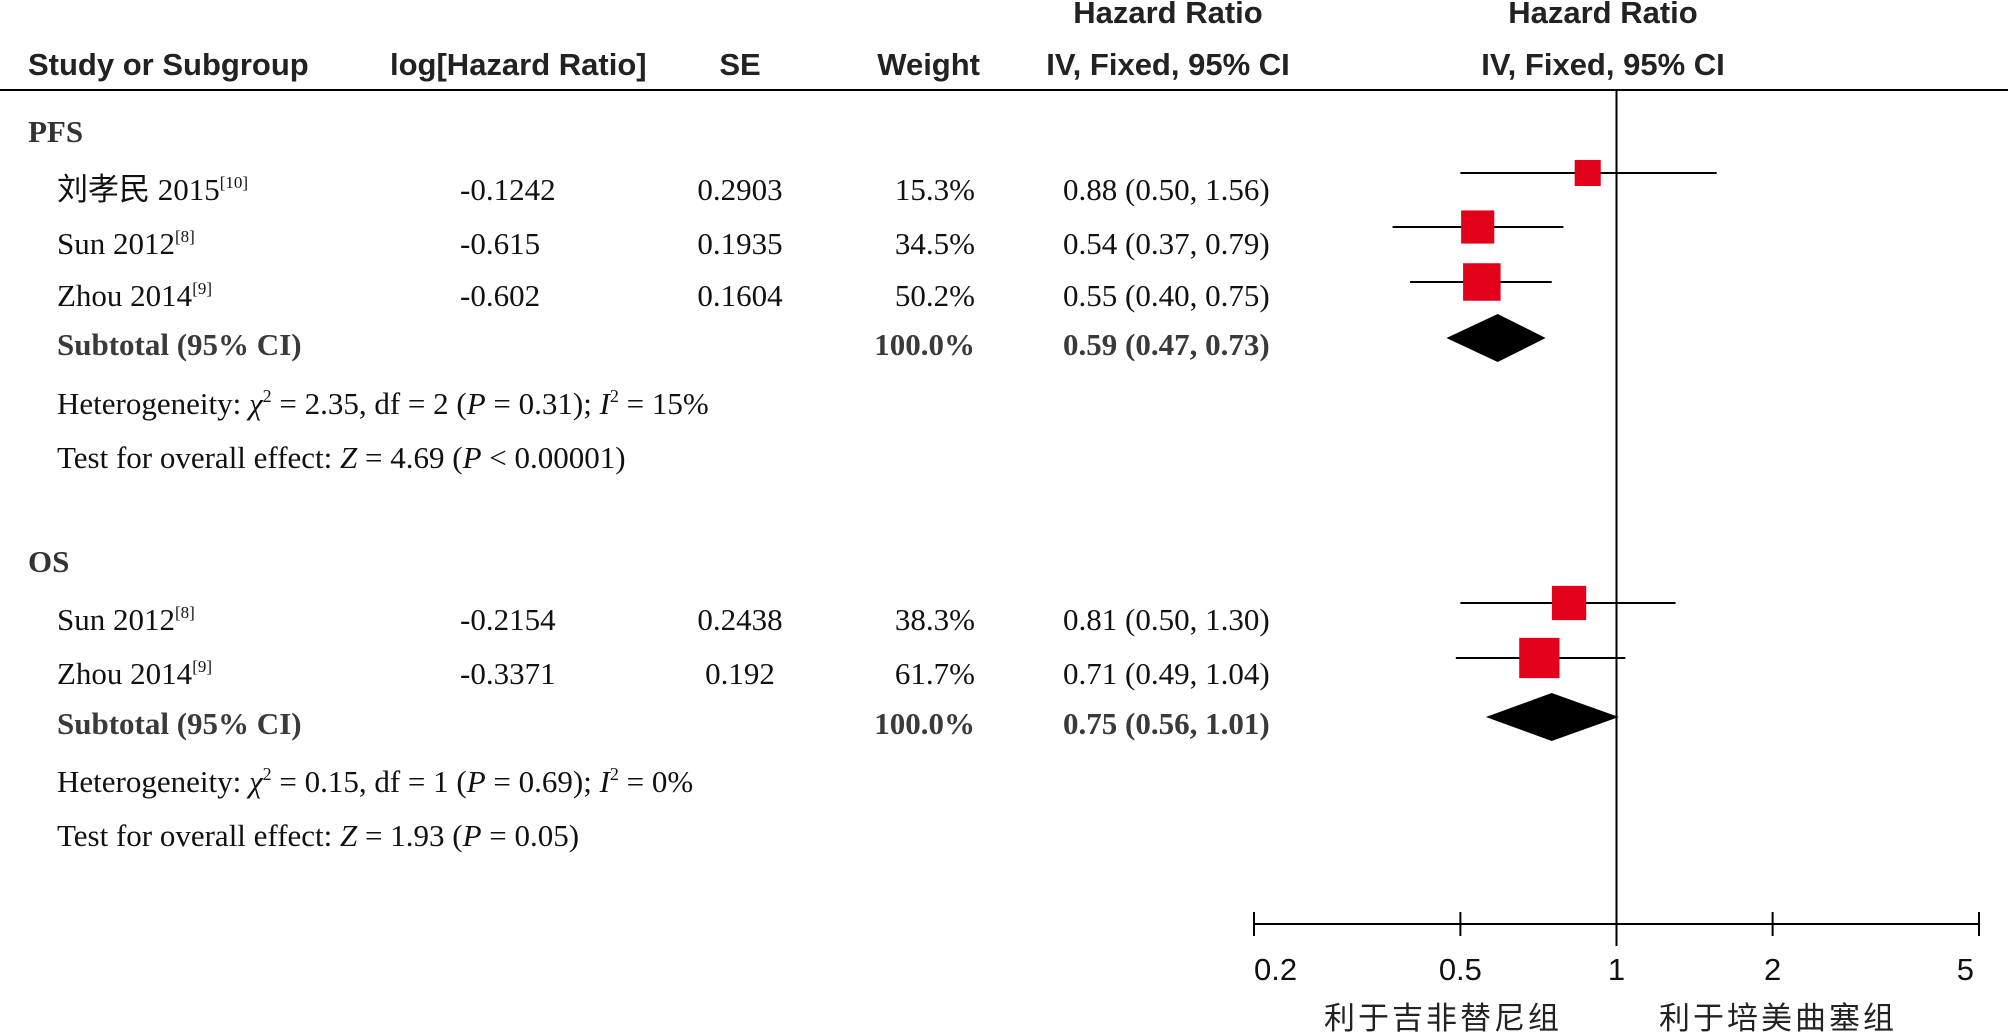  What do you see at coordinates (1166, 243) in the screenshot?
I see `study-ci: 0.54 (0.37, 0.79)` at bounding box center [1166, 243].